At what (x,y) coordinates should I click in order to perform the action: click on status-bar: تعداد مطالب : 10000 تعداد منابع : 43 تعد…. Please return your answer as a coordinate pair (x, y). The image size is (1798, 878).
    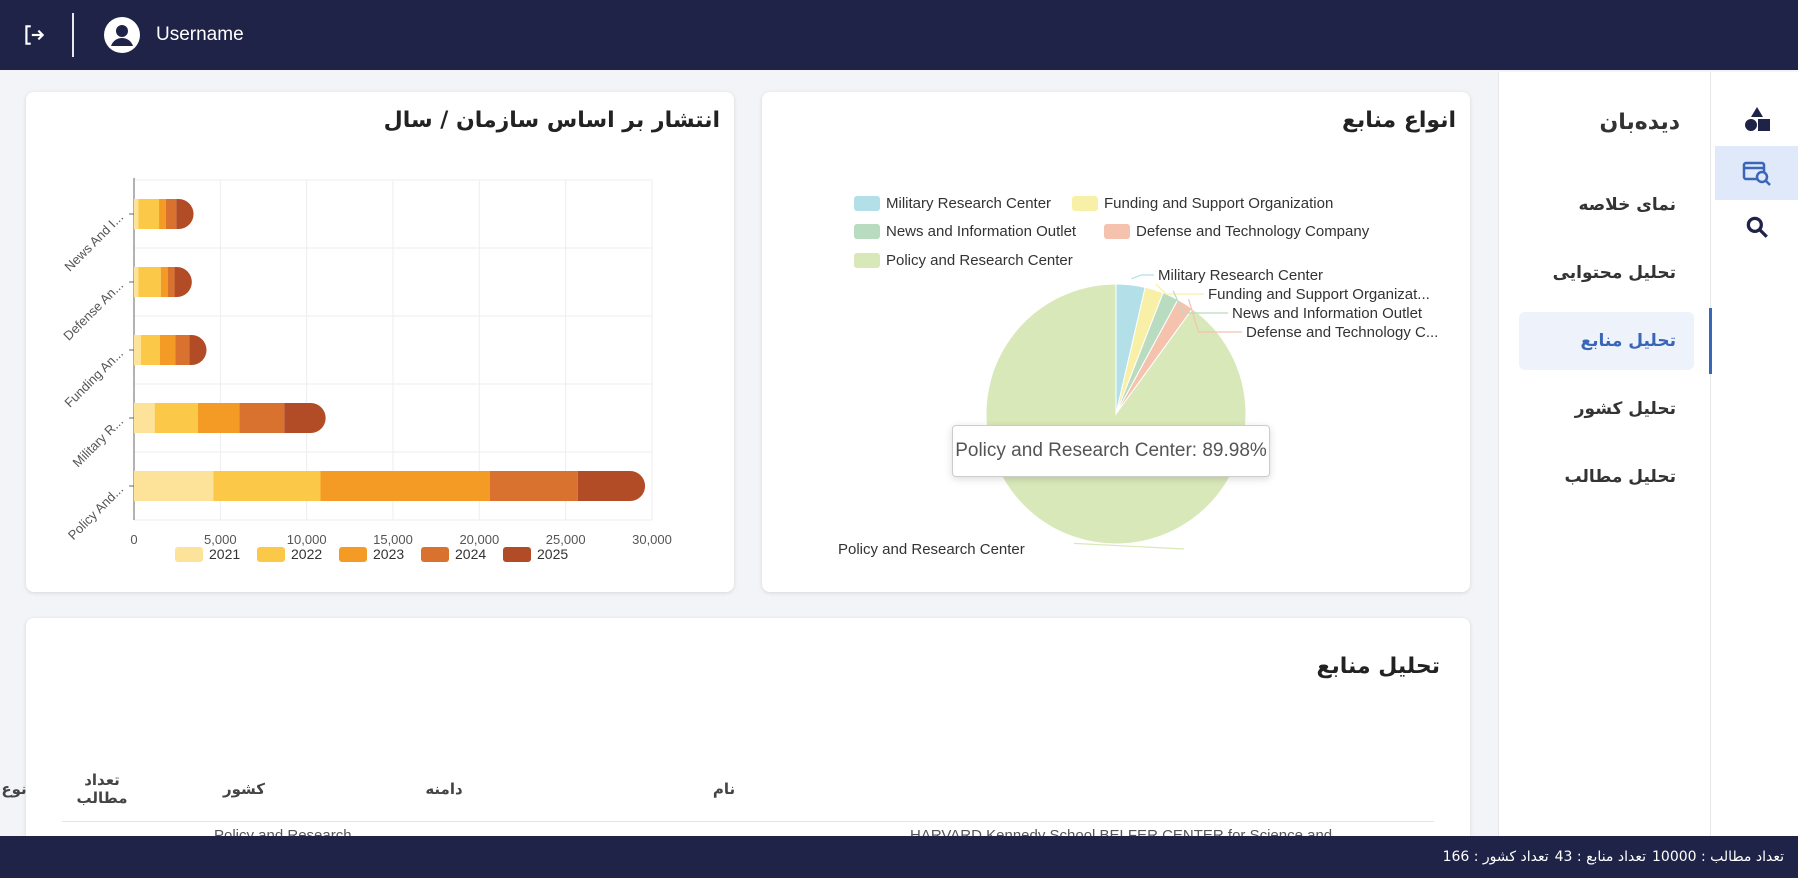
    Looking at the image, I should click on (899, 857).